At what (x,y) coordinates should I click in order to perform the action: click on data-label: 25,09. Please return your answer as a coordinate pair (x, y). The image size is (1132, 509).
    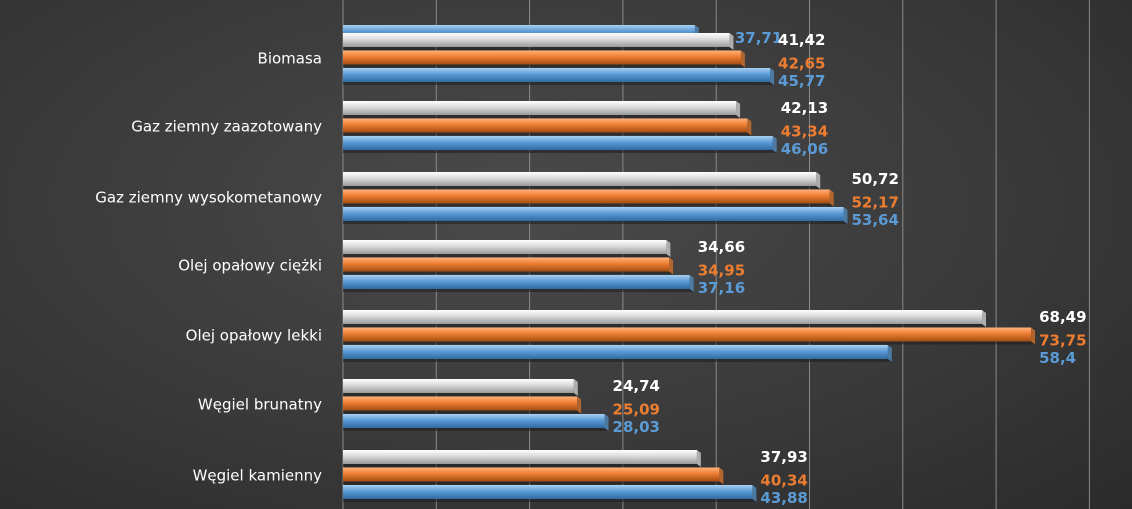
    Looking at the image, I should click on (636, 410).